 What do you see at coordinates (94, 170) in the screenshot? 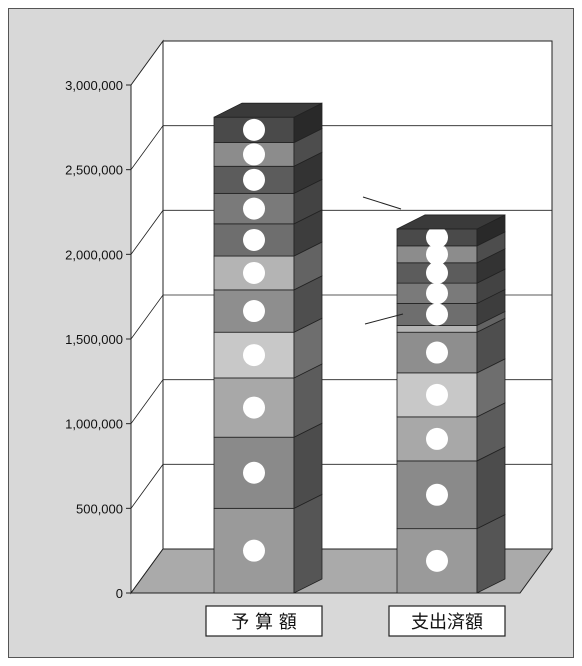
I see `y-tick-label: 2,500,000` at bounding box center [94, 170].